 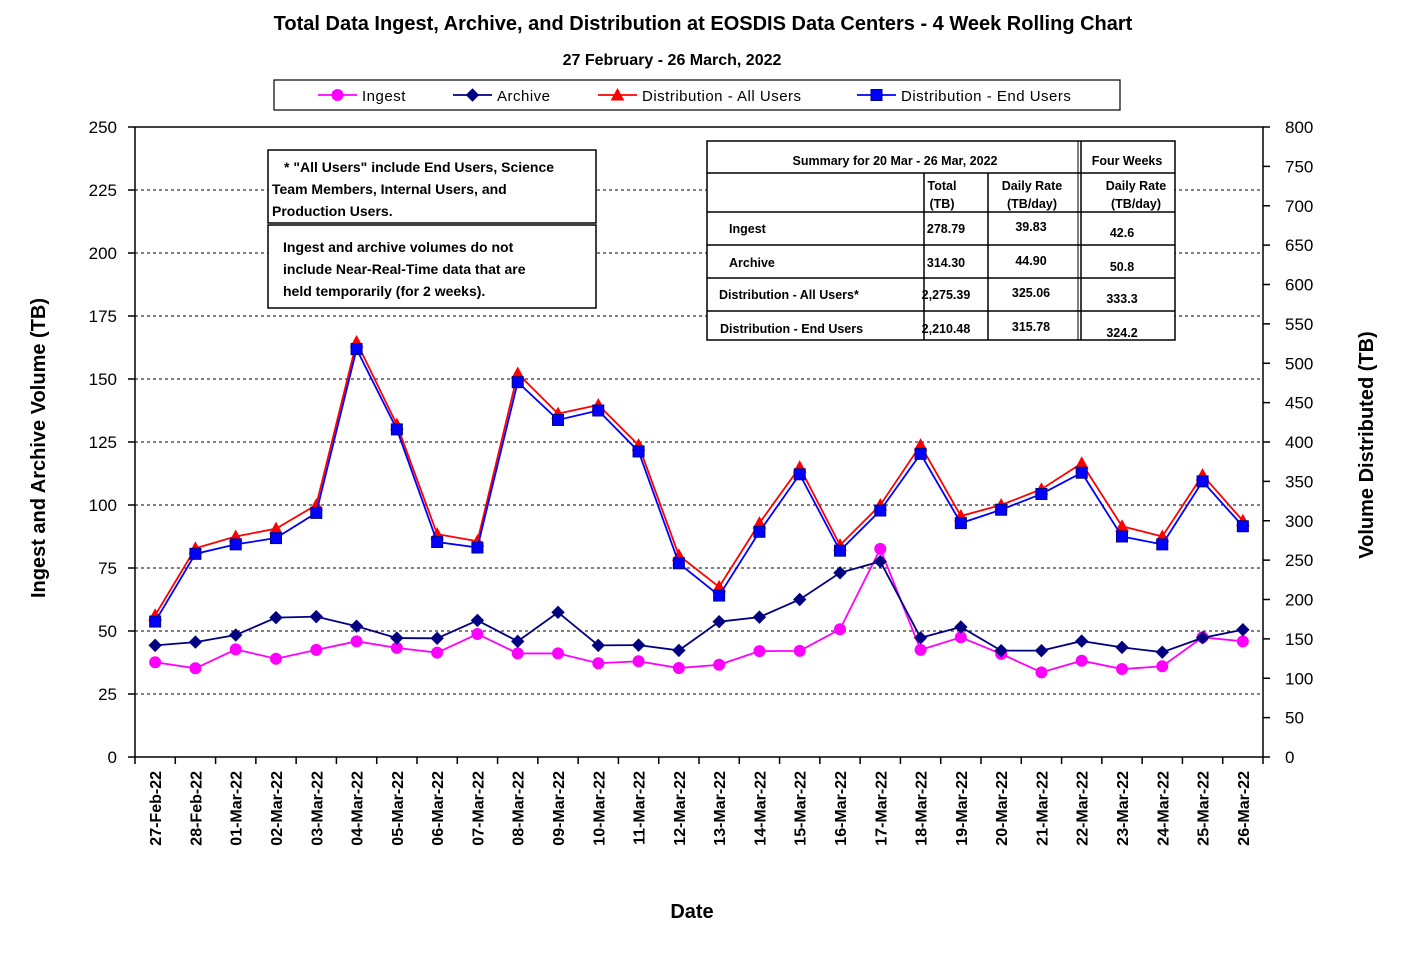 I want to click on left-axis-ticks: 0 25 50 75 100 125 150 175 200 225 250, so click(x=112, y=442).